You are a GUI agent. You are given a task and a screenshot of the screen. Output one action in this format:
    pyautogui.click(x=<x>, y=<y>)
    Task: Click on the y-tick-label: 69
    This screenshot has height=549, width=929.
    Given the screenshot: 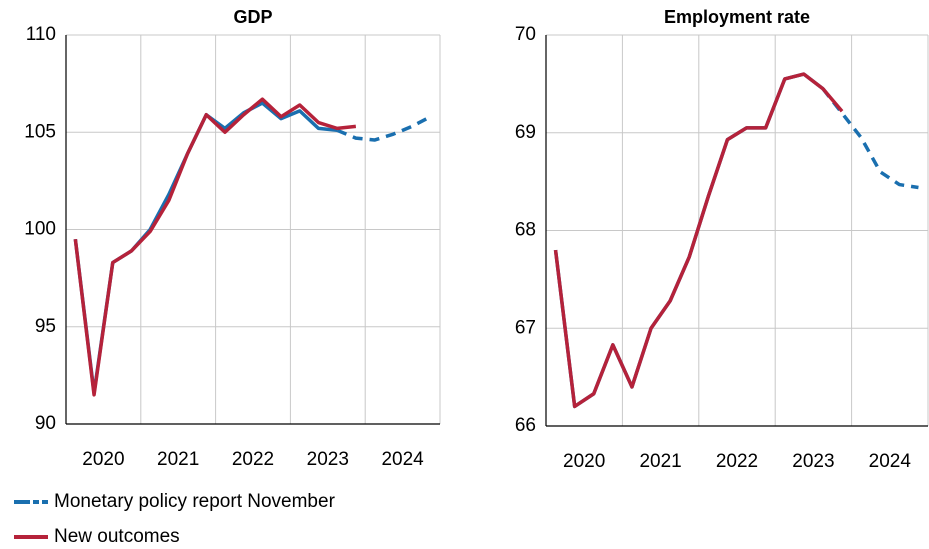 What is the action you would take?
    pyautogui.click(x=525, y=132)
    